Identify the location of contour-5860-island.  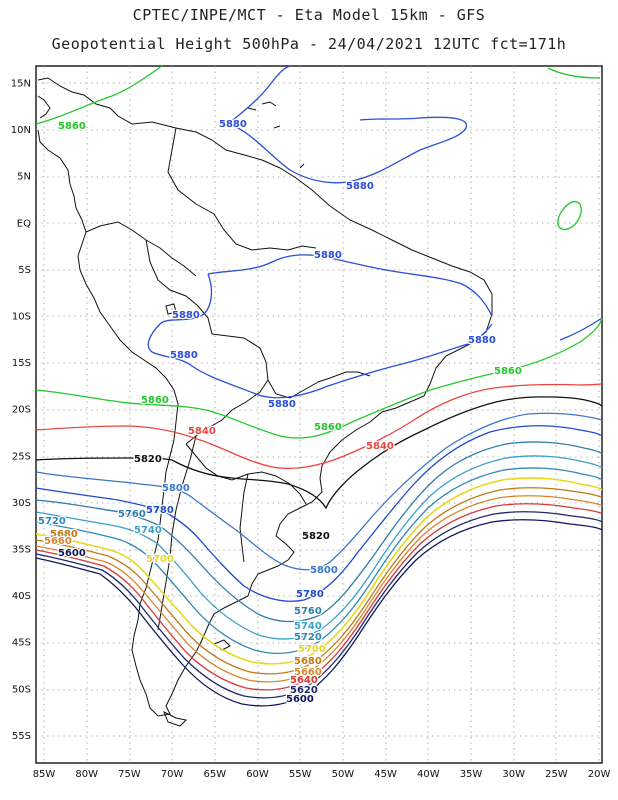
(569, 215).